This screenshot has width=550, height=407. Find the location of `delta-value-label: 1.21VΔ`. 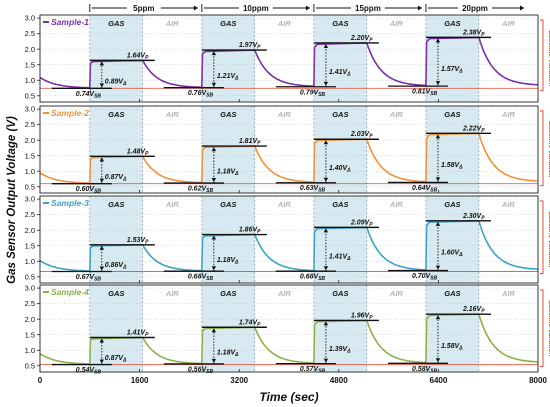

delta-value-label: 1.21VΔ is located at coordinates (228, 77).